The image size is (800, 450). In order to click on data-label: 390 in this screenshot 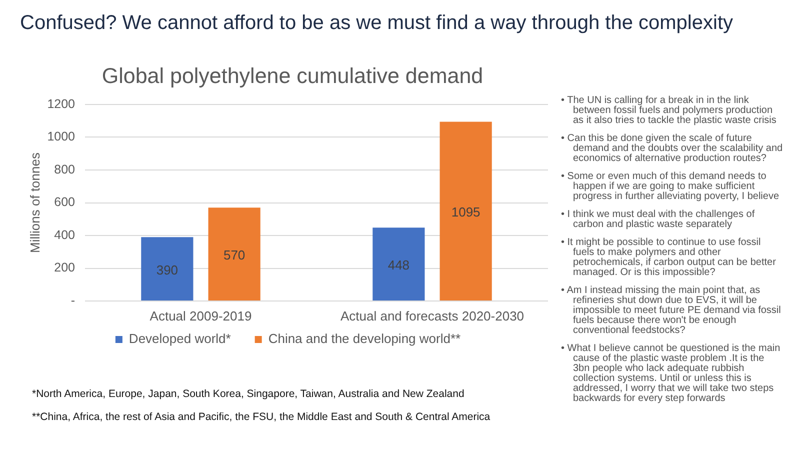, I will do `click(167, 270)`.